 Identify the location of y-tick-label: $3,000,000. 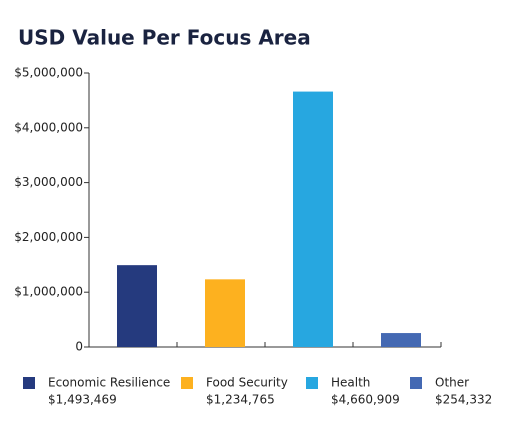
(48, 182).